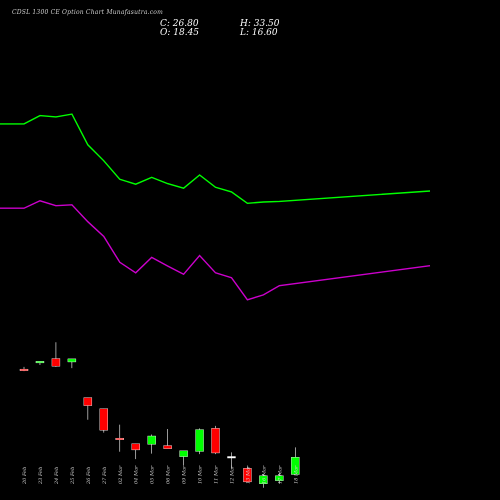 The image size is (500, 500). Describe the element at coordinates (179, 24) in the screenshot. I see `close-value: C: 26.80` at that location.